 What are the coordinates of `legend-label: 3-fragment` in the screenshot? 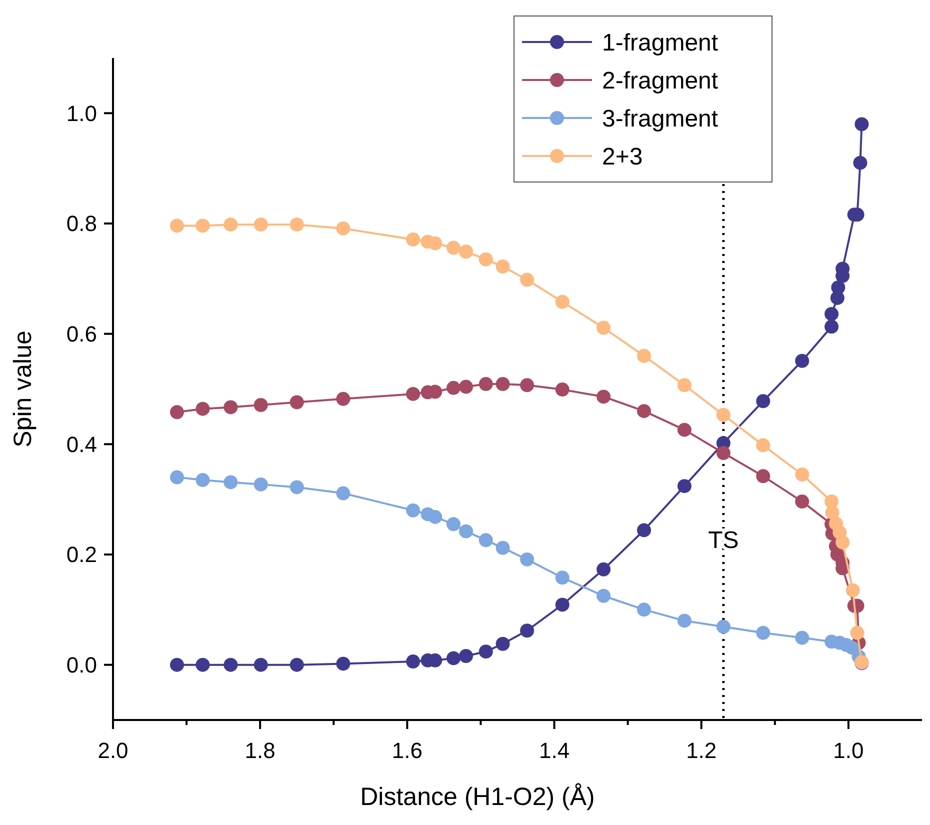 It's located at (660, 118).